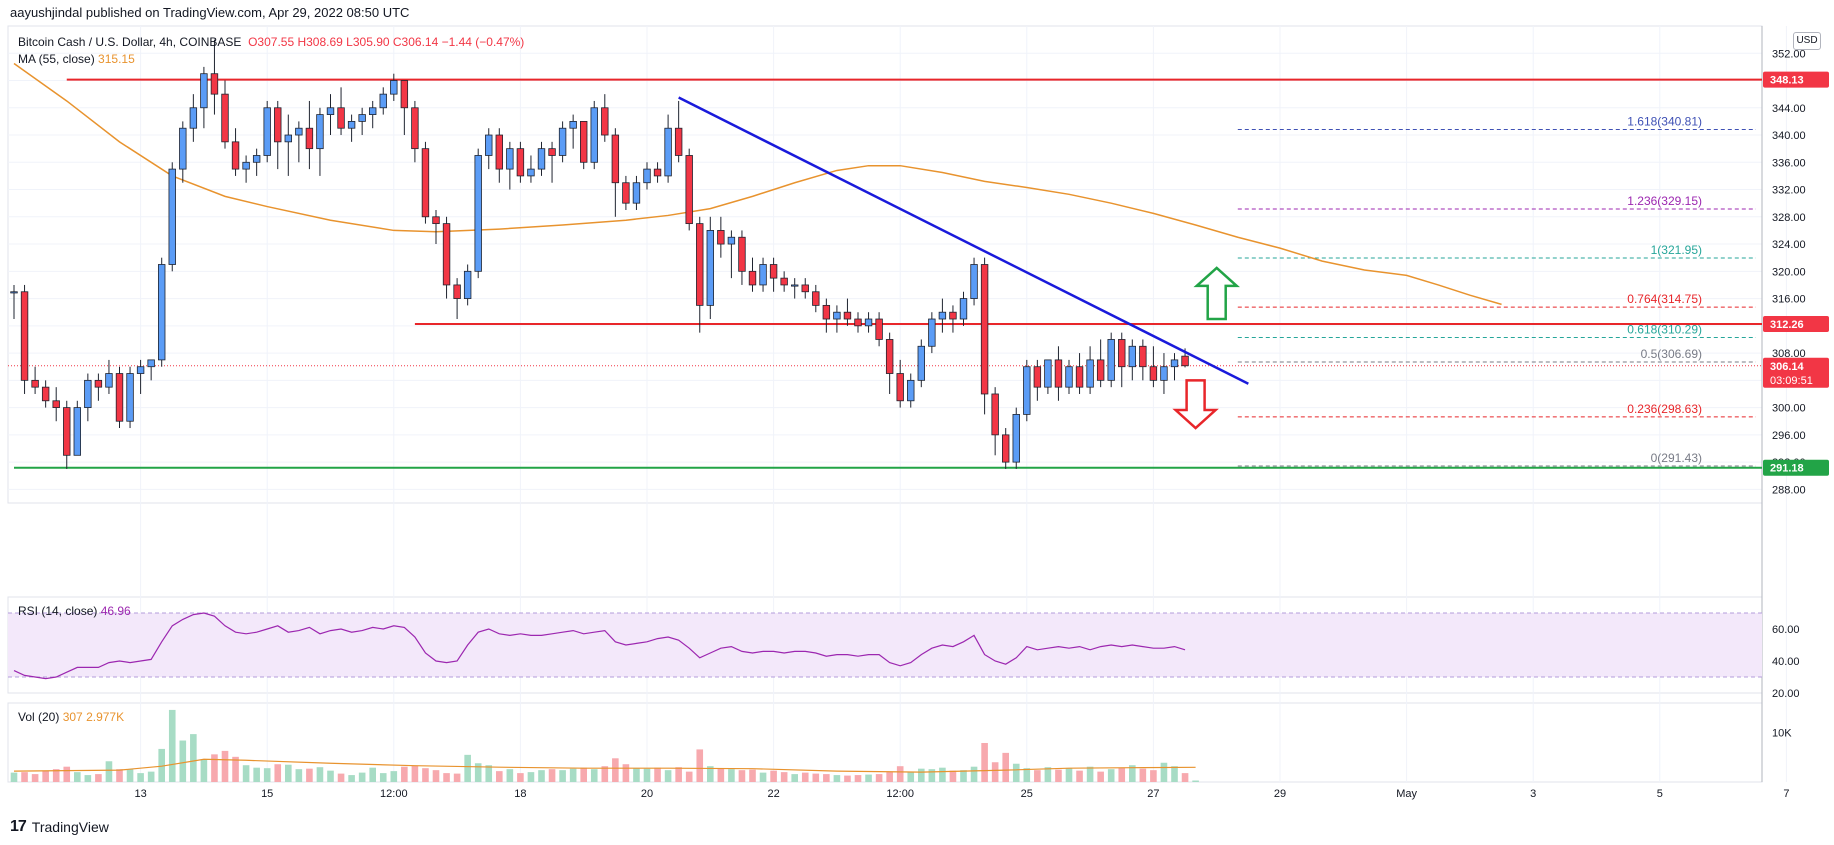 The width and height of the screenshot is (1834, 845). I want to click on time-tick: 5, so click(1660, 794).